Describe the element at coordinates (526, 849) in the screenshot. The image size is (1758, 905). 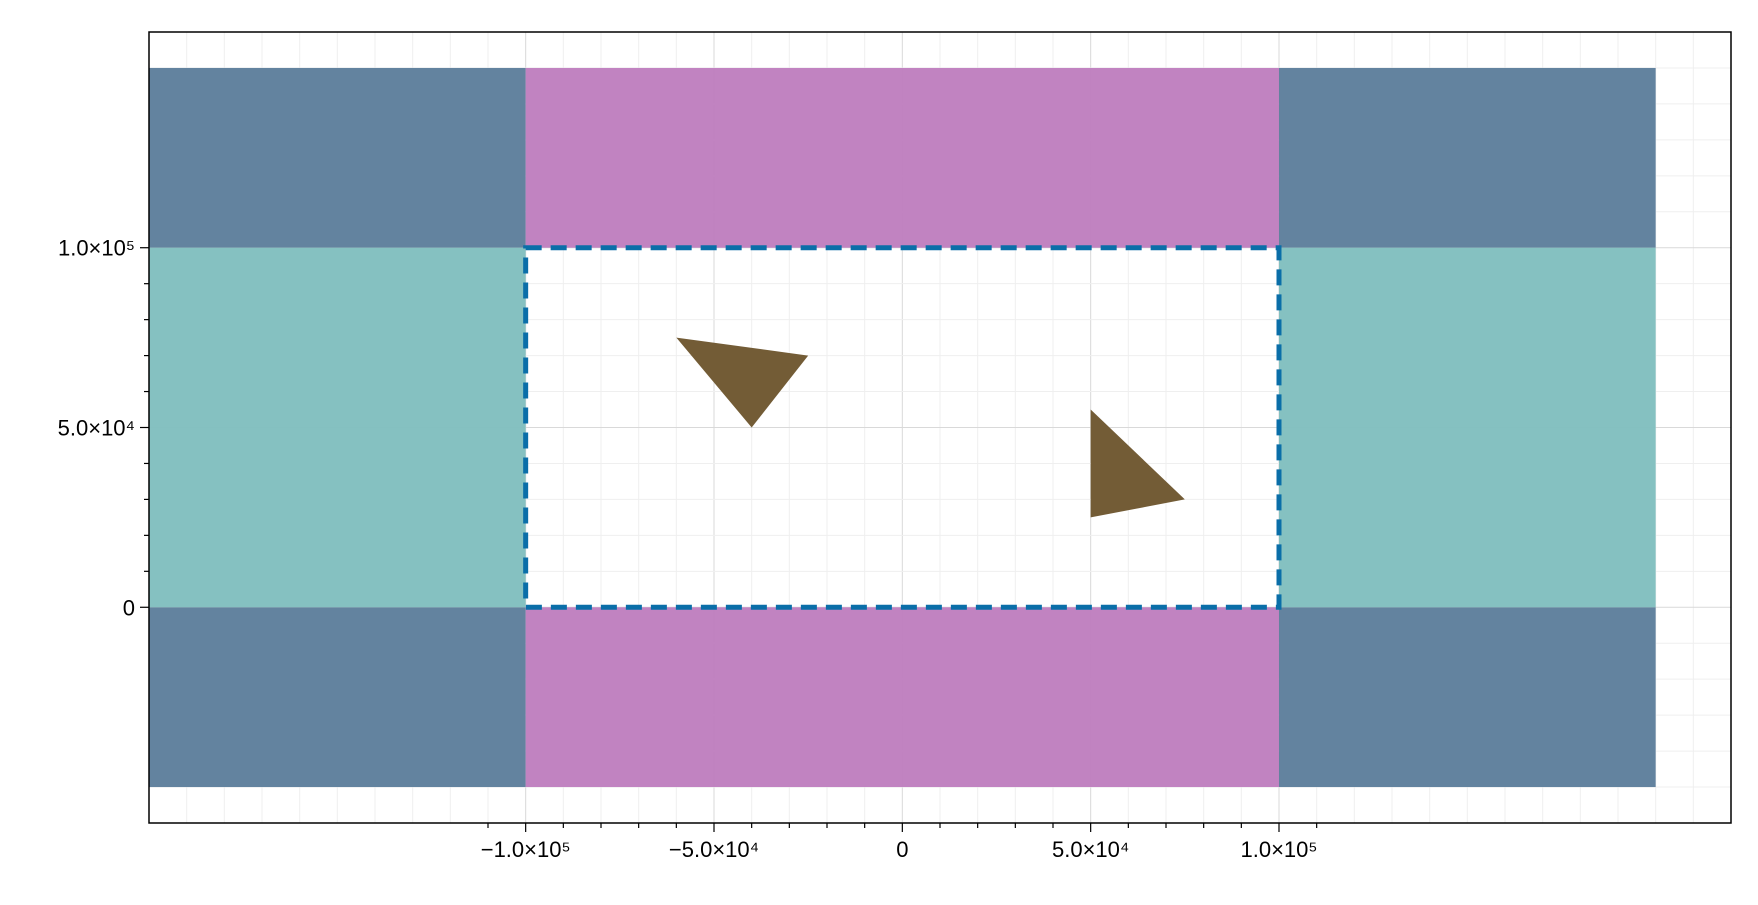
I see `x-tick-label: −1.0×10⁵` at that location.